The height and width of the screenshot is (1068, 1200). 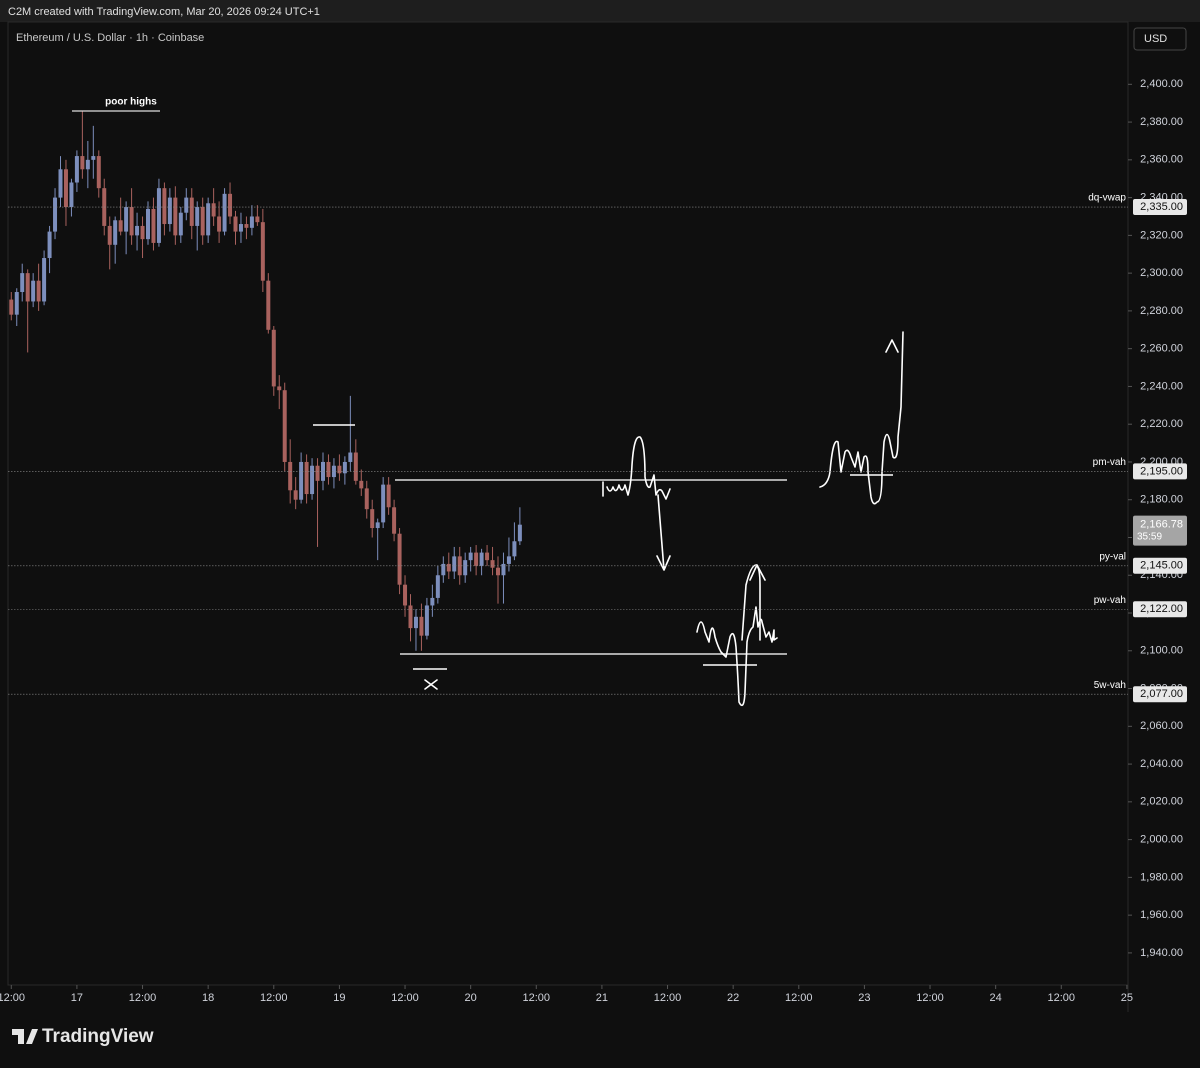 I want to click on x-tick-label: 19, so click(x=339, y=998).